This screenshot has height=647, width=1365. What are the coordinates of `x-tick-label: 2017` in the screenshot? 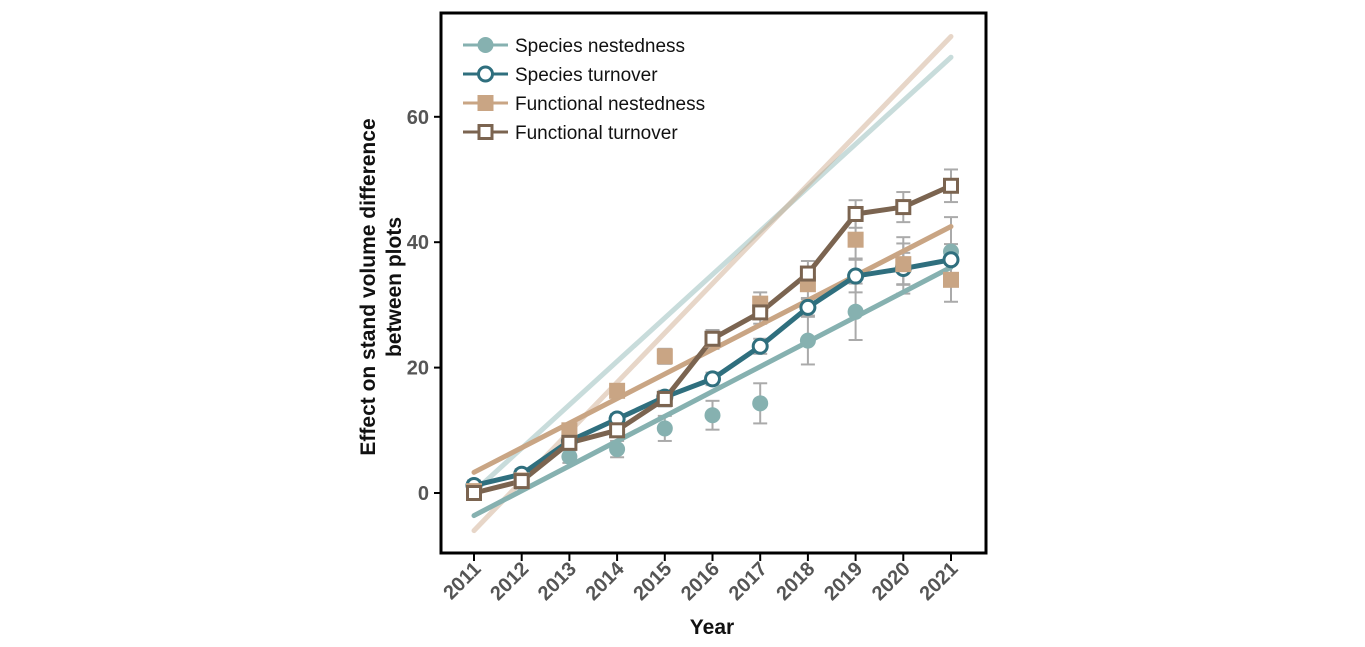 It's located at (748, 581).